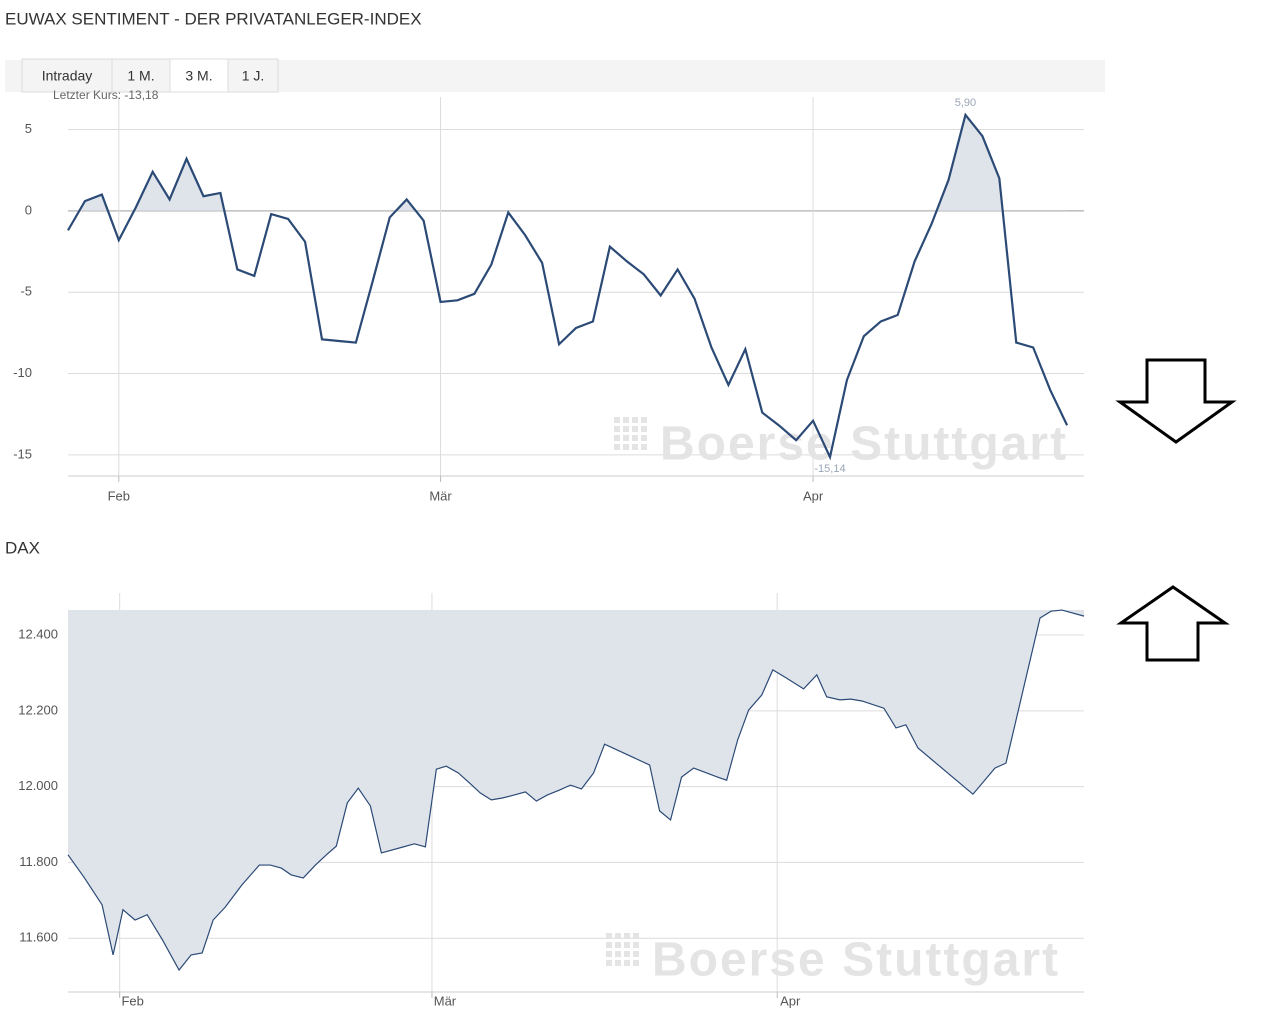 The image size is (1278, 1020). I want to click on chart-title: DAX, so click(22, 547).